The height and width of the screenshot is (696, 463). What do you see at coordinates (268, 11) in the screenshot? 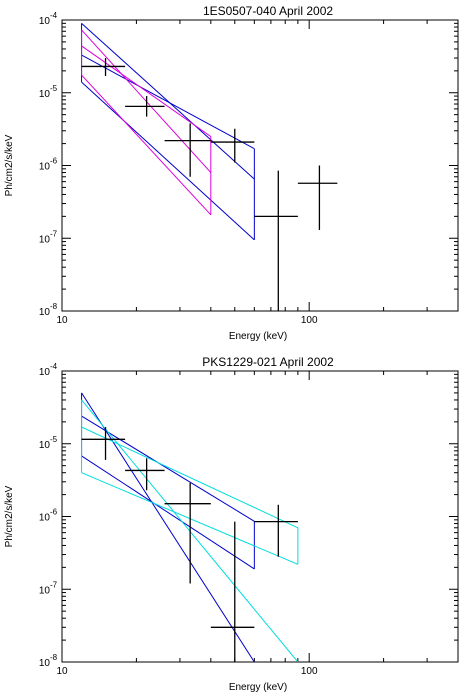
I see `chart-title: 1ES0507-040 April 2002` at bounding box center [268, 11].